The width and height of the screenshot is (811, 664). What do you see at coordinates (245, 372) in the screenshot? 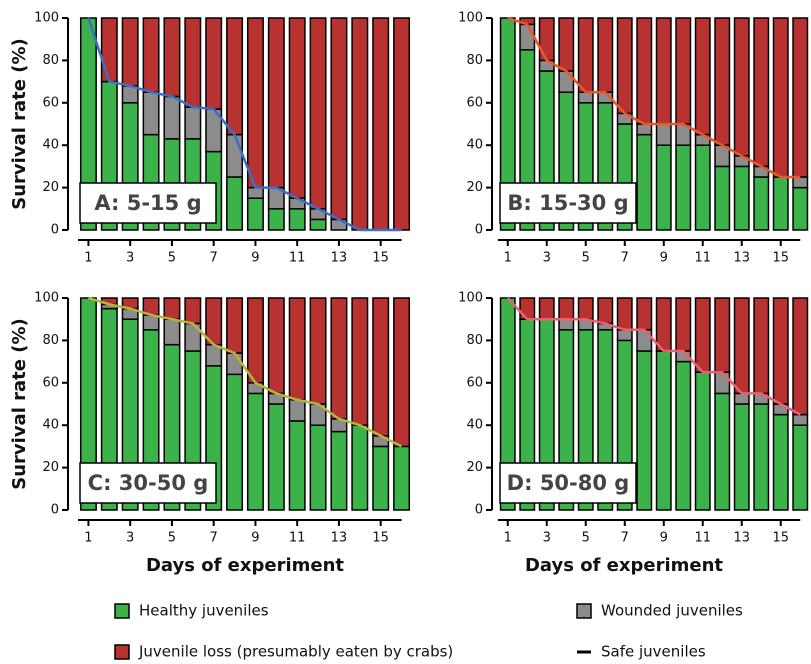
I see `safe-line` at bounding box center [245, 372].